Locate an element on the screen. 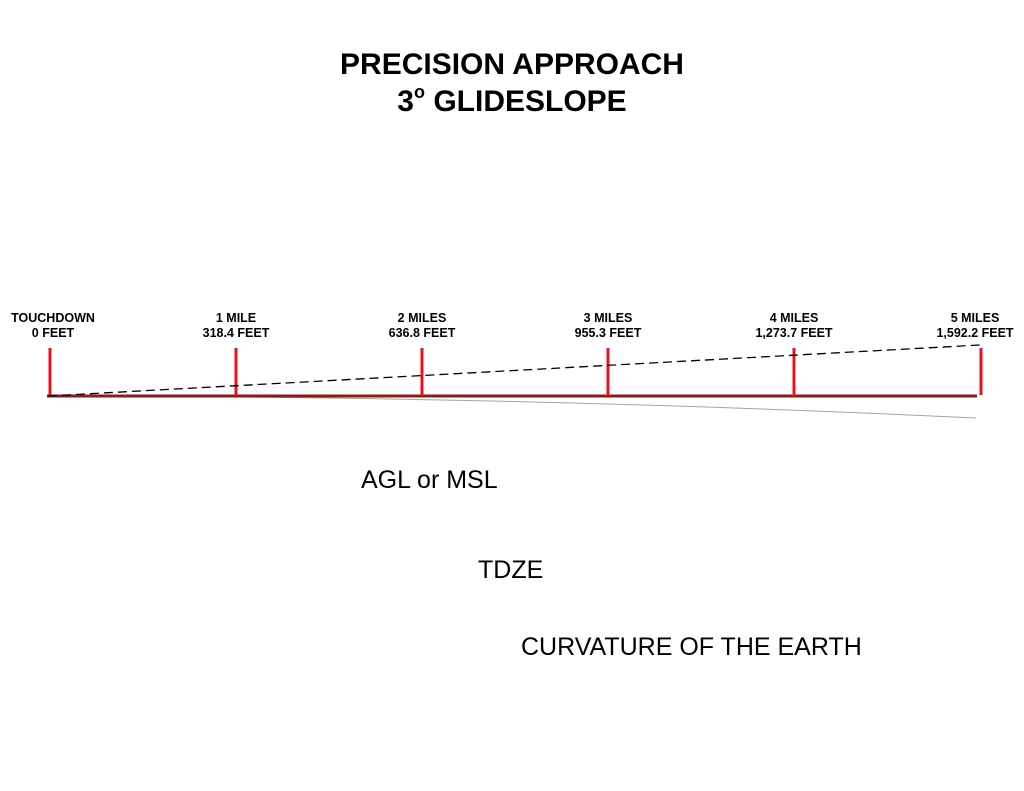 The width and height of the screenshot is (1024, 791). marker-height: 1,592.2 FEET is located at coordinates (975, 333).